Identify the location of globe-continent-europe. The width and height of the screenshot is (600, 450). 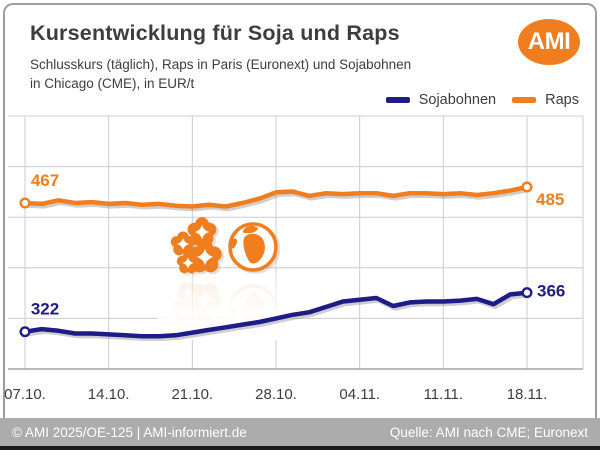
(250, 229).